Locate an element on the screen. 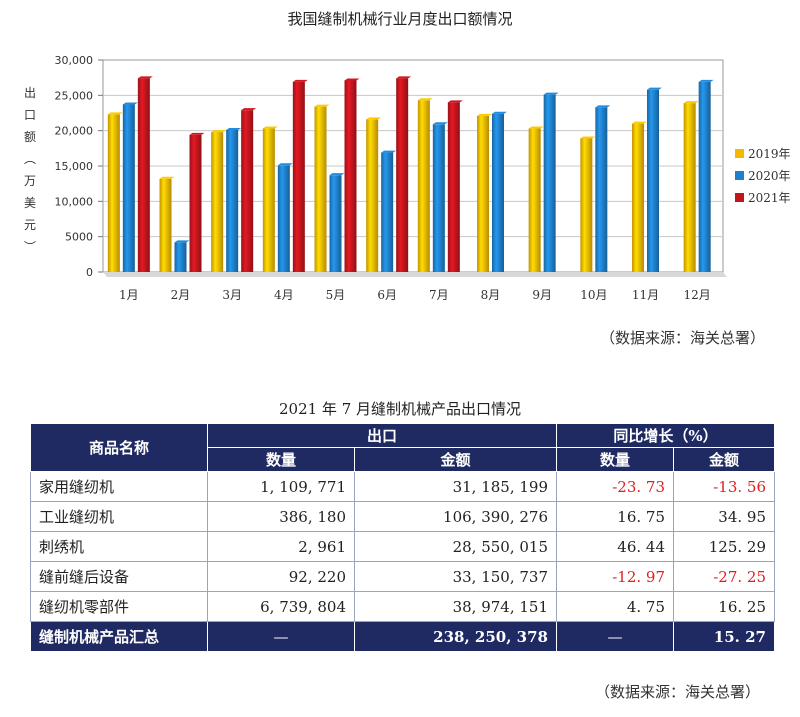 This screenshot has height=717, width=800. total-amount: 238, 250, 378 is located at coordinates (455, 636).